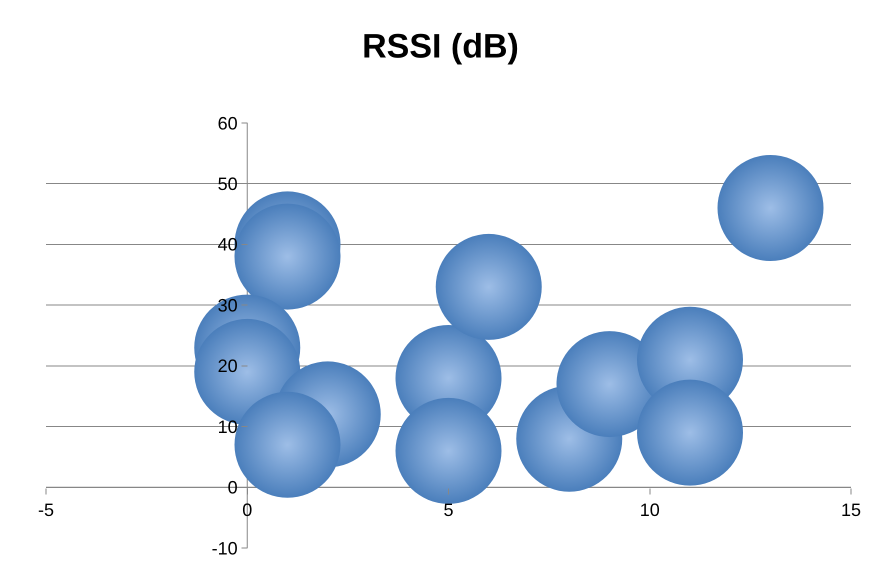 The image size is (881, 571). I want to click on x-tick-label: -5, so click(46, 510).